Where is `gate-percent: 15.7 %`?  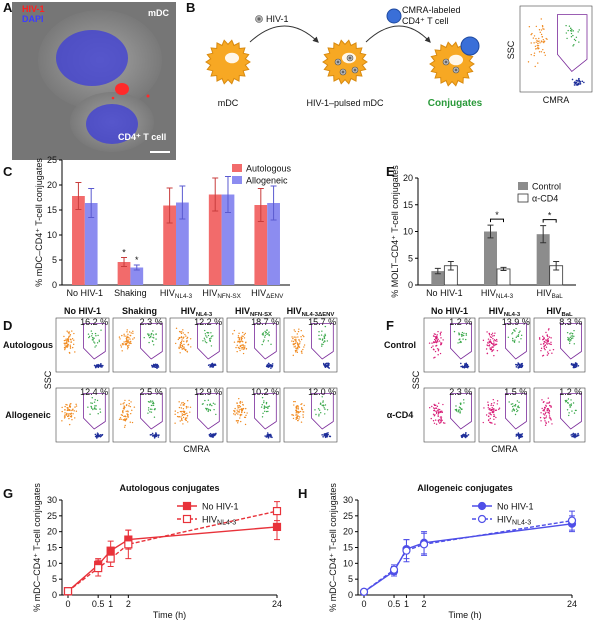
gate-percent: 15.7 % is located at coordinates (322, 322).